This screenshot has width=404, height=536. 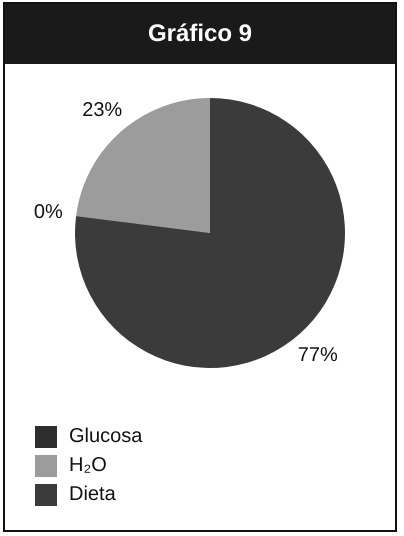 I want to click on legend-label: H₂O, so click(x=88, y=465).